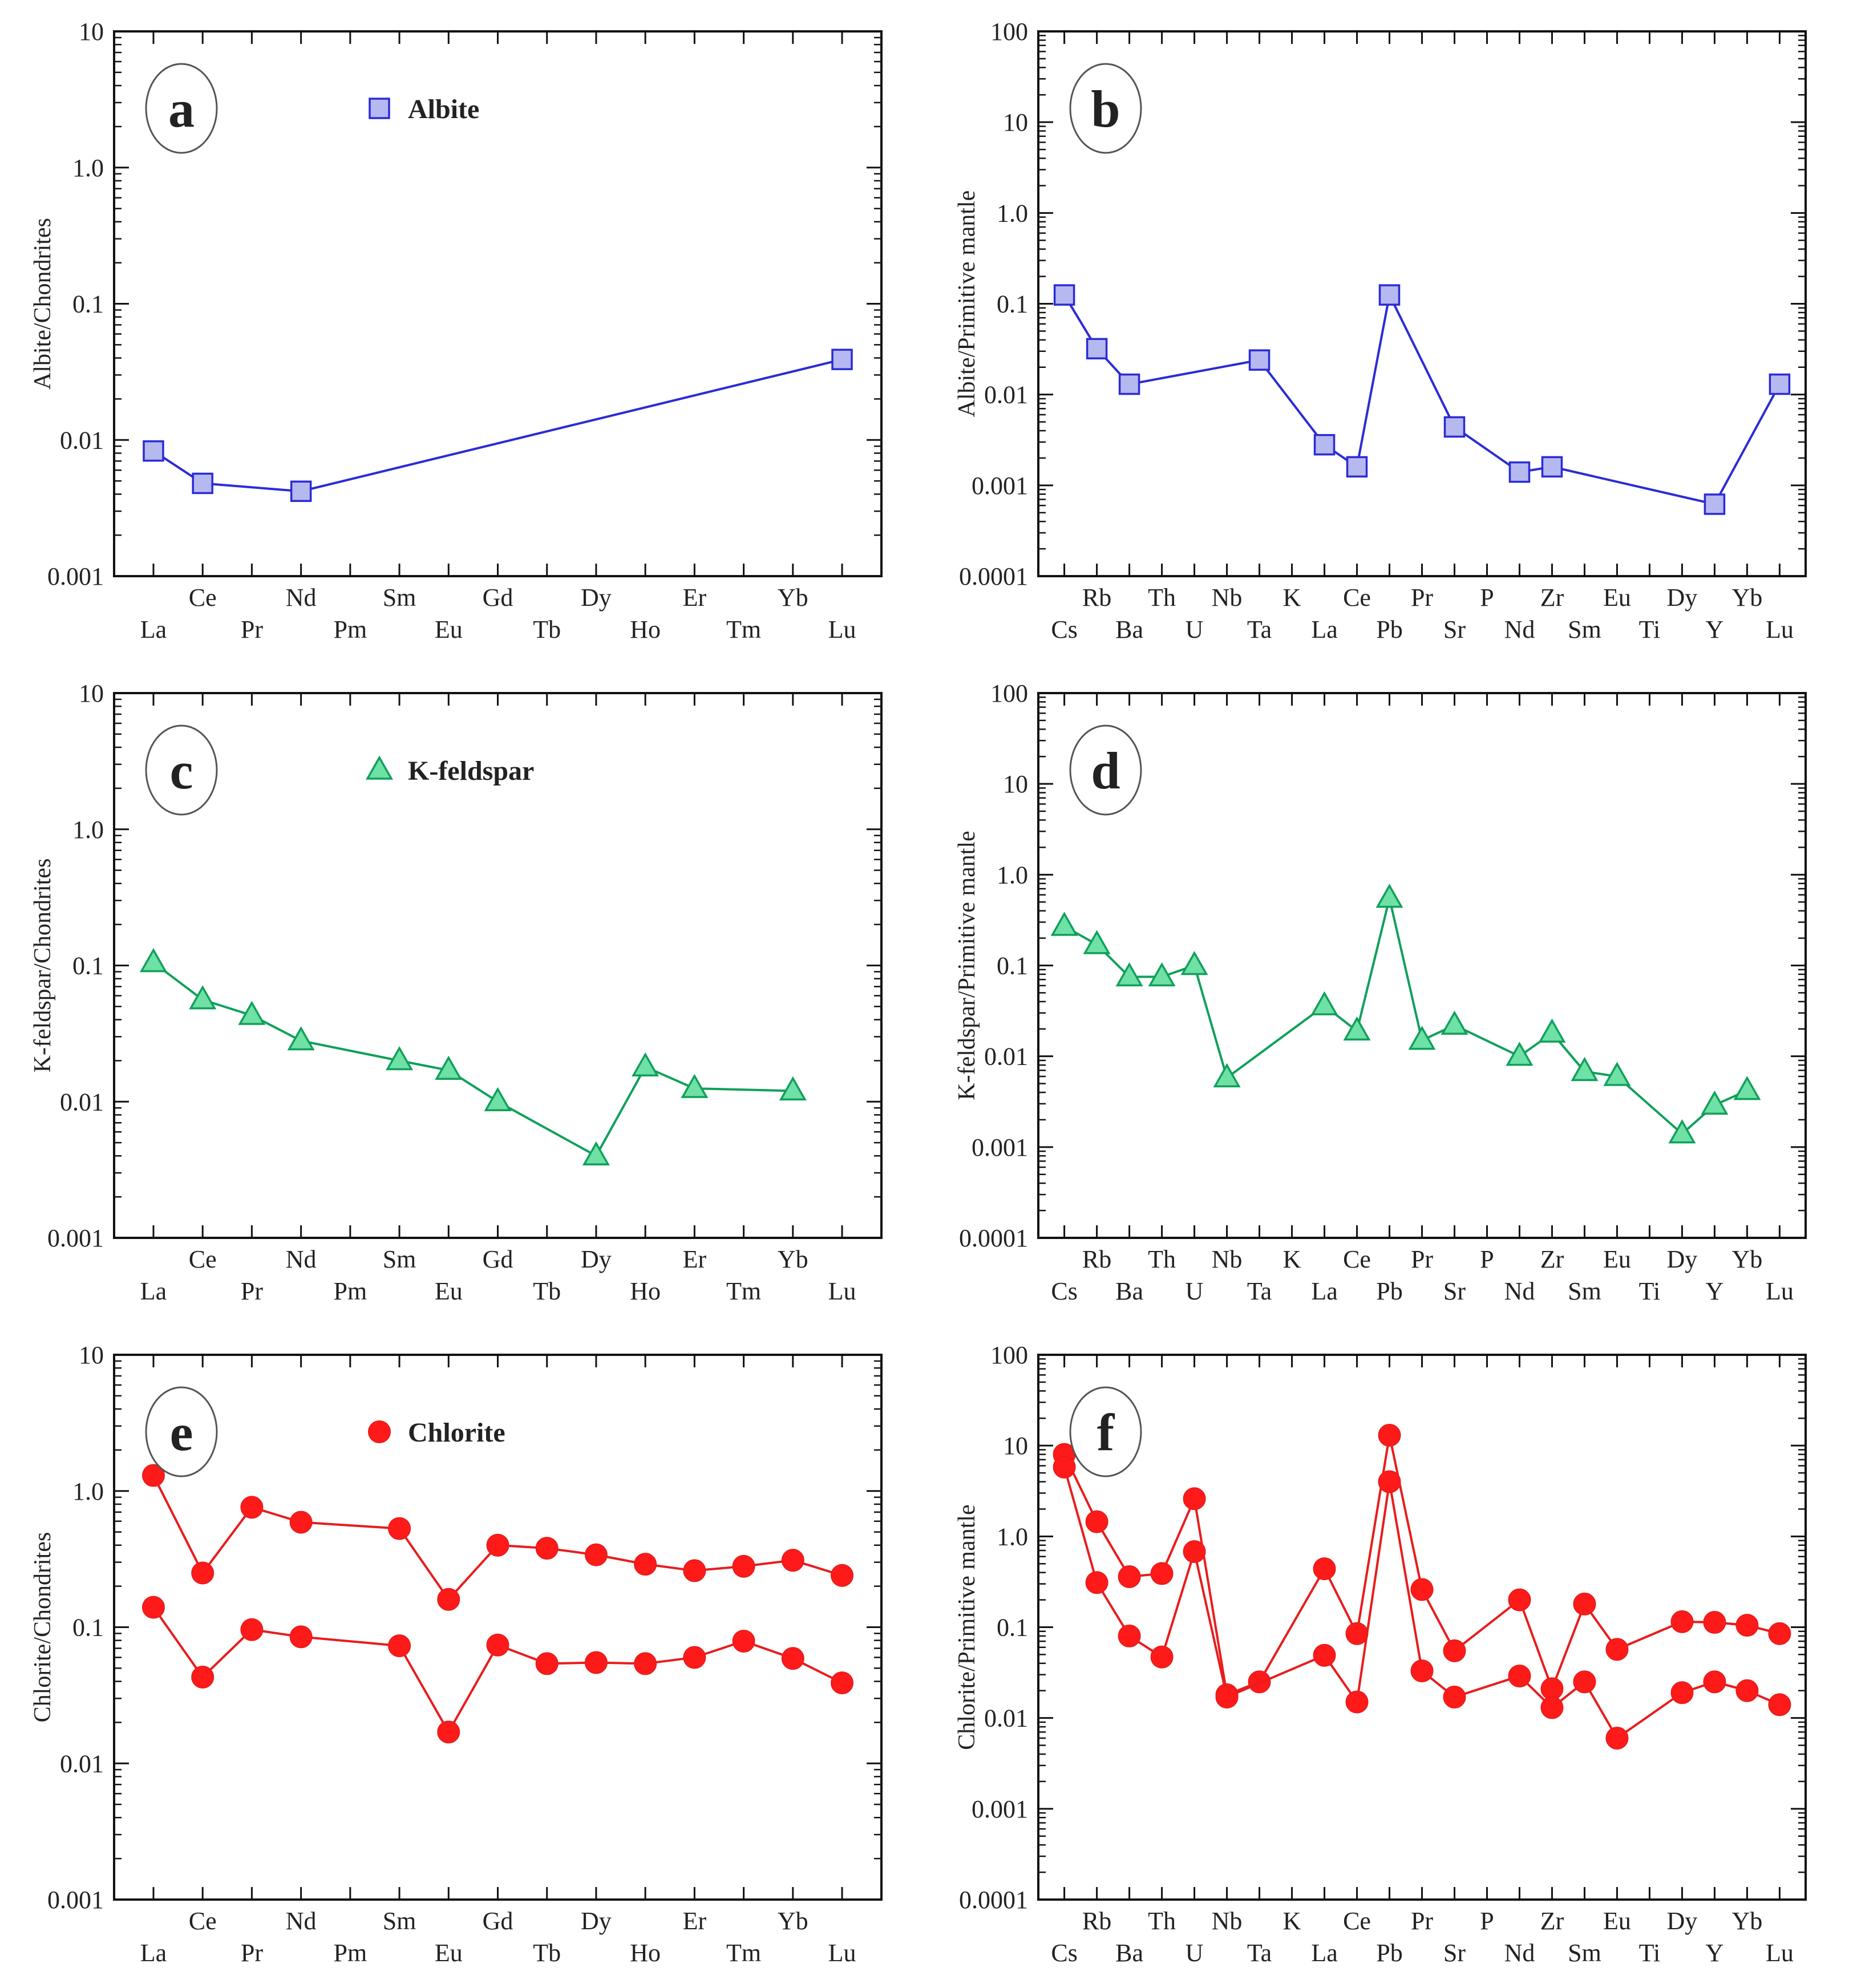  Describe the element at coordinates (743, 629) in the screenshot. I see `x-tick-label: Tm` at that location.